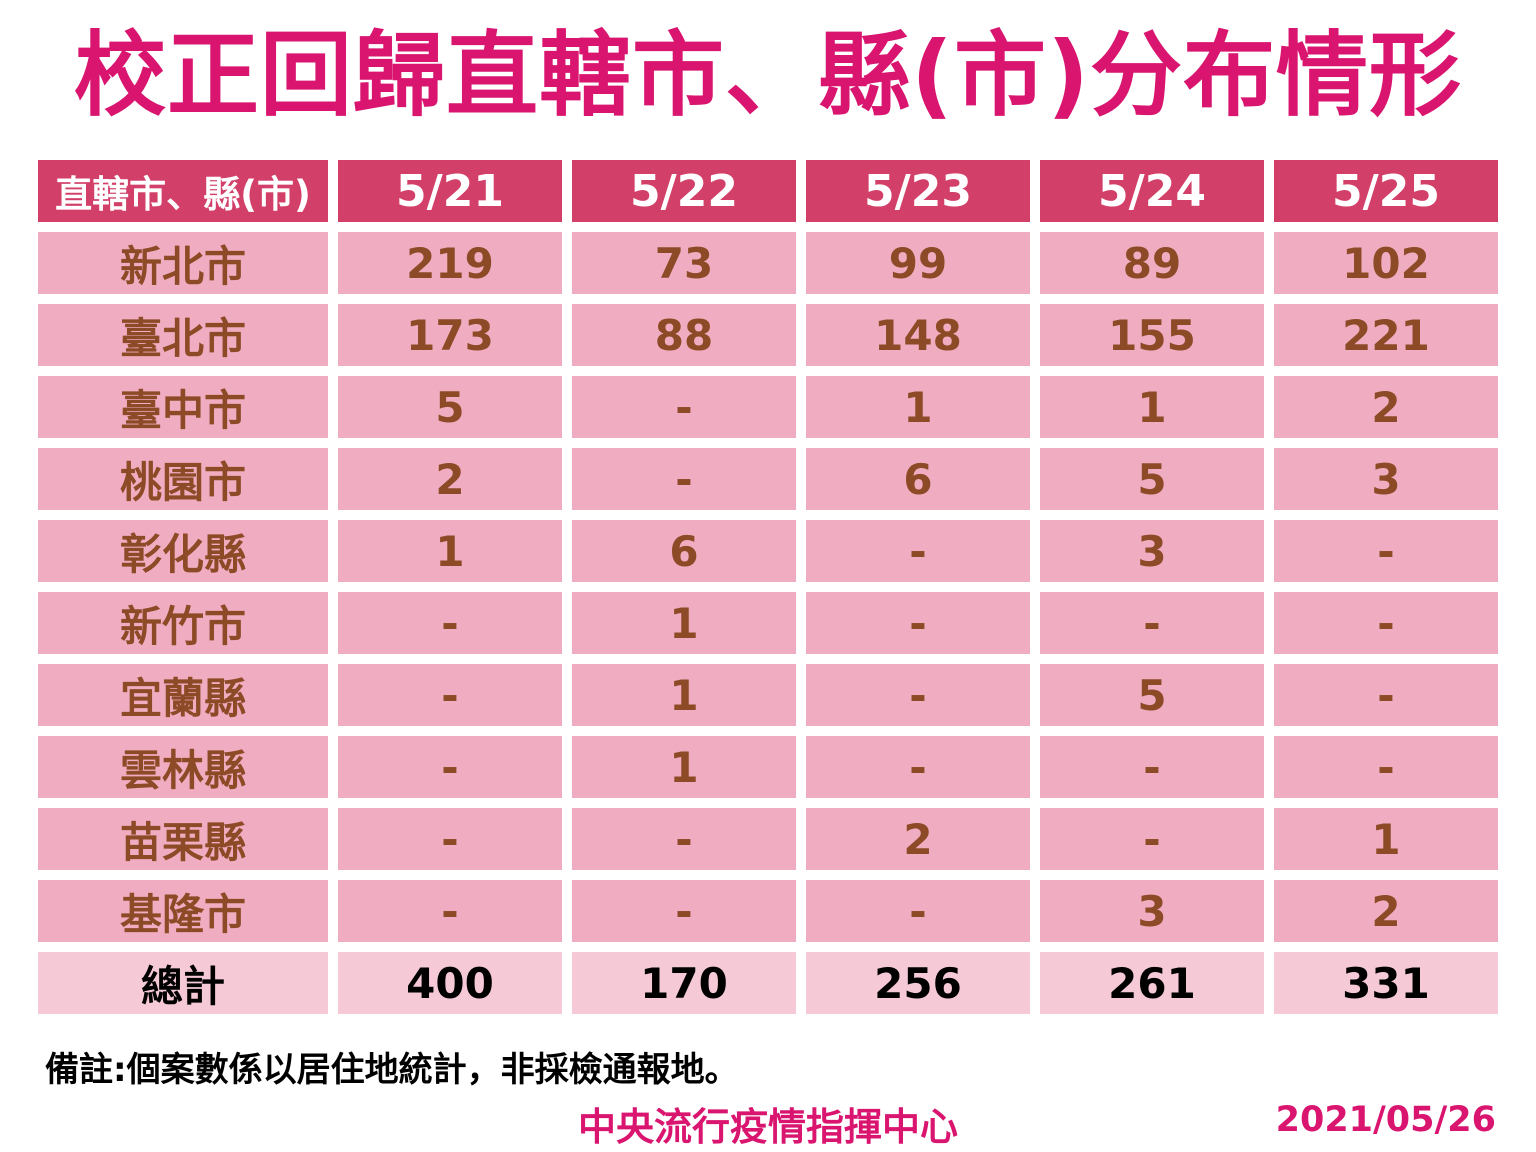 This screenshot has height=1152, width=1536. Describe the element at coordinates (450, 263) in the screenshot. I see `value-cell: 219` at that location.